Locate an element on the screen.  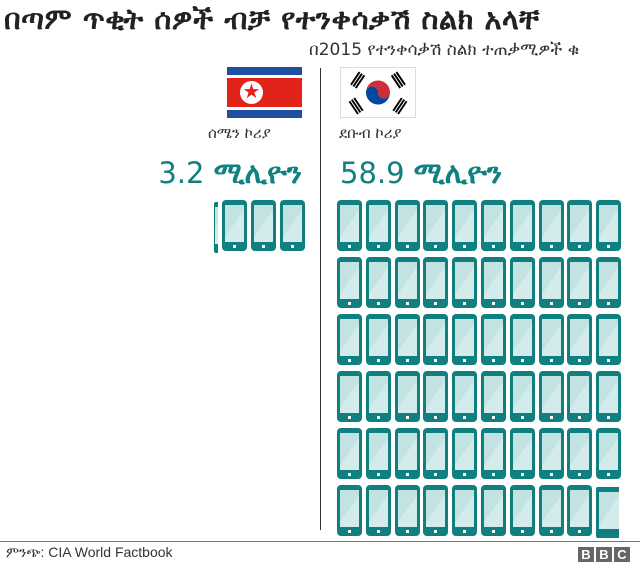
north-korea-label: ሰሜን ኮሪያ is located at coordinates (239, 133).